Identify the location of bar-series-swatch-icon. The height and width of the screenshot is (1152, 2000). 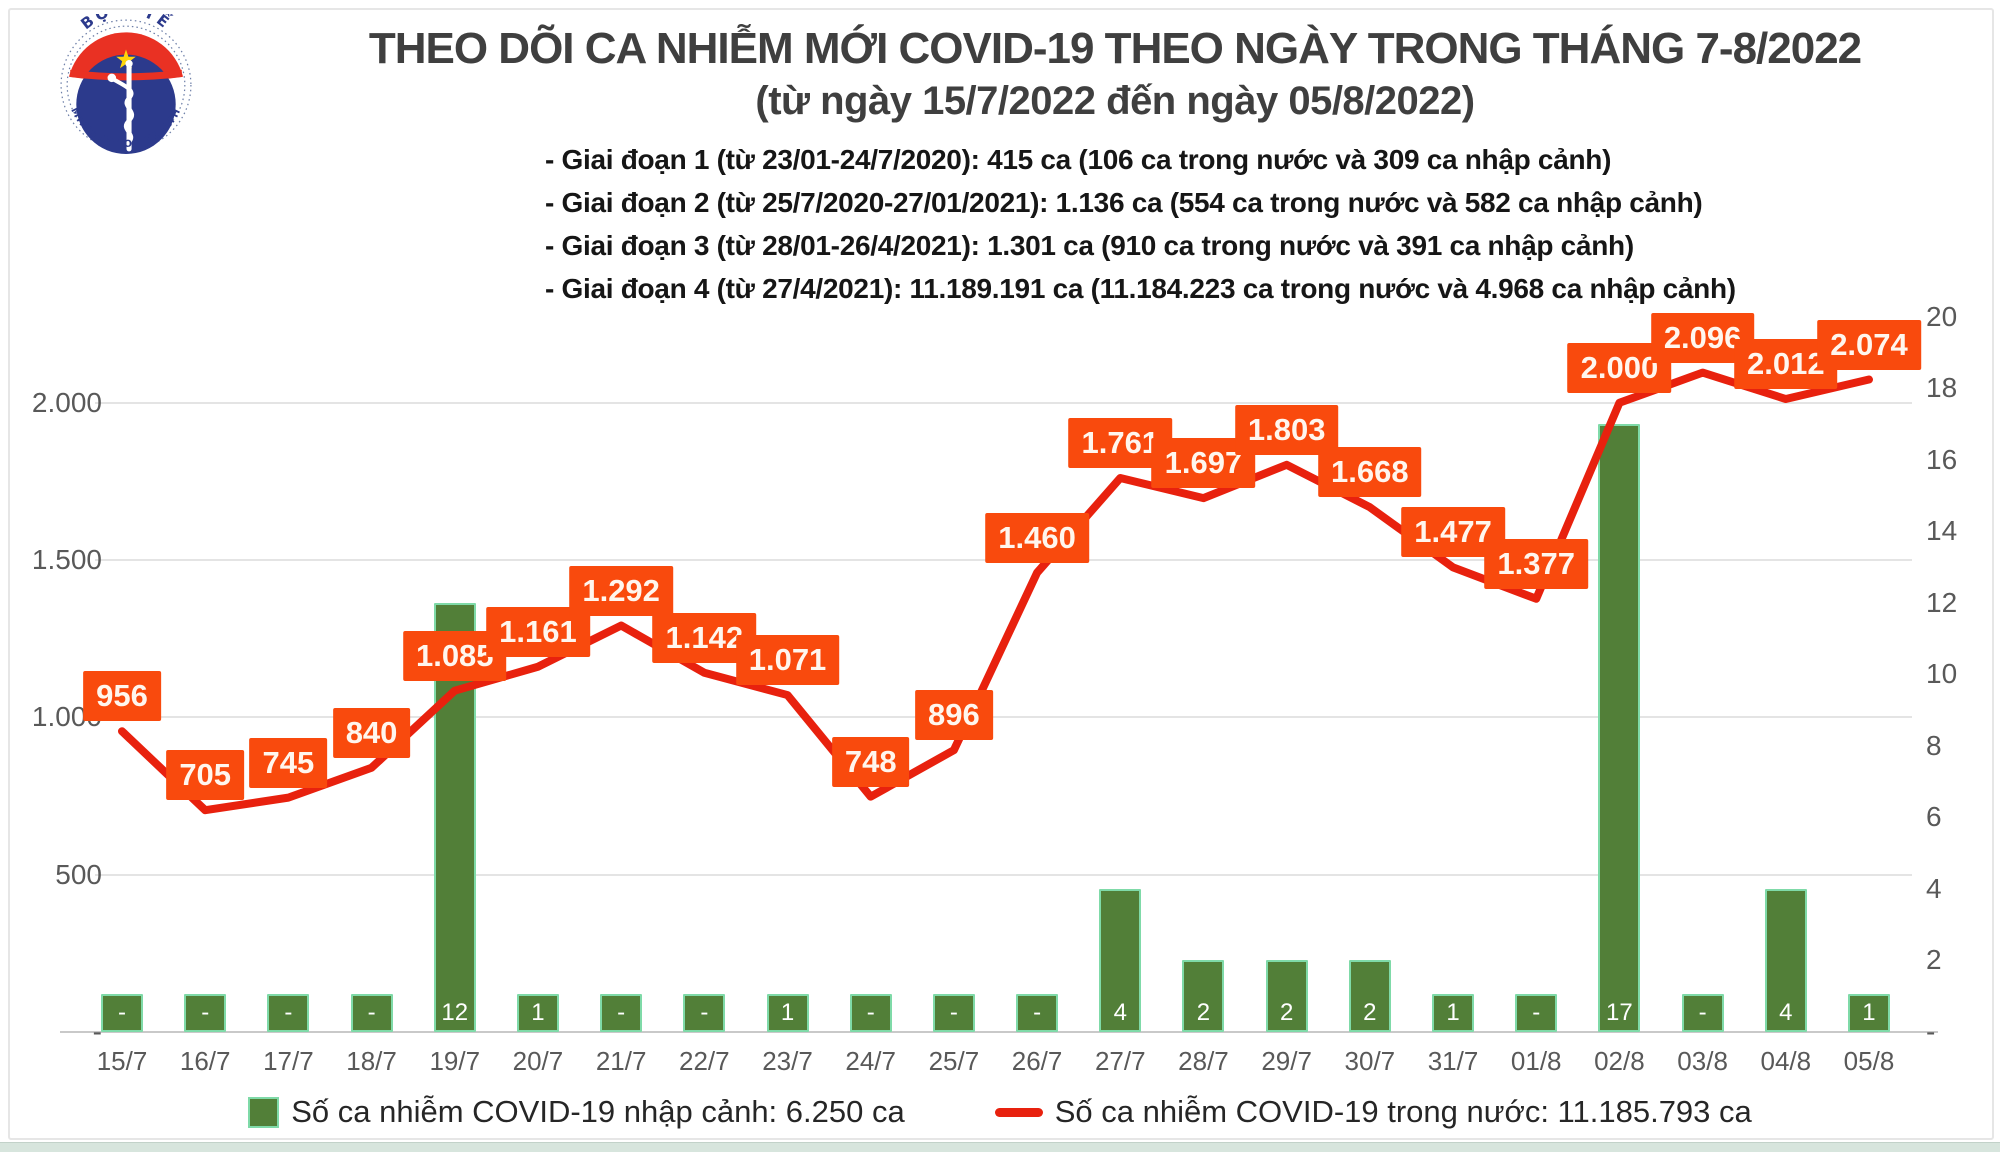
(264, 1112).